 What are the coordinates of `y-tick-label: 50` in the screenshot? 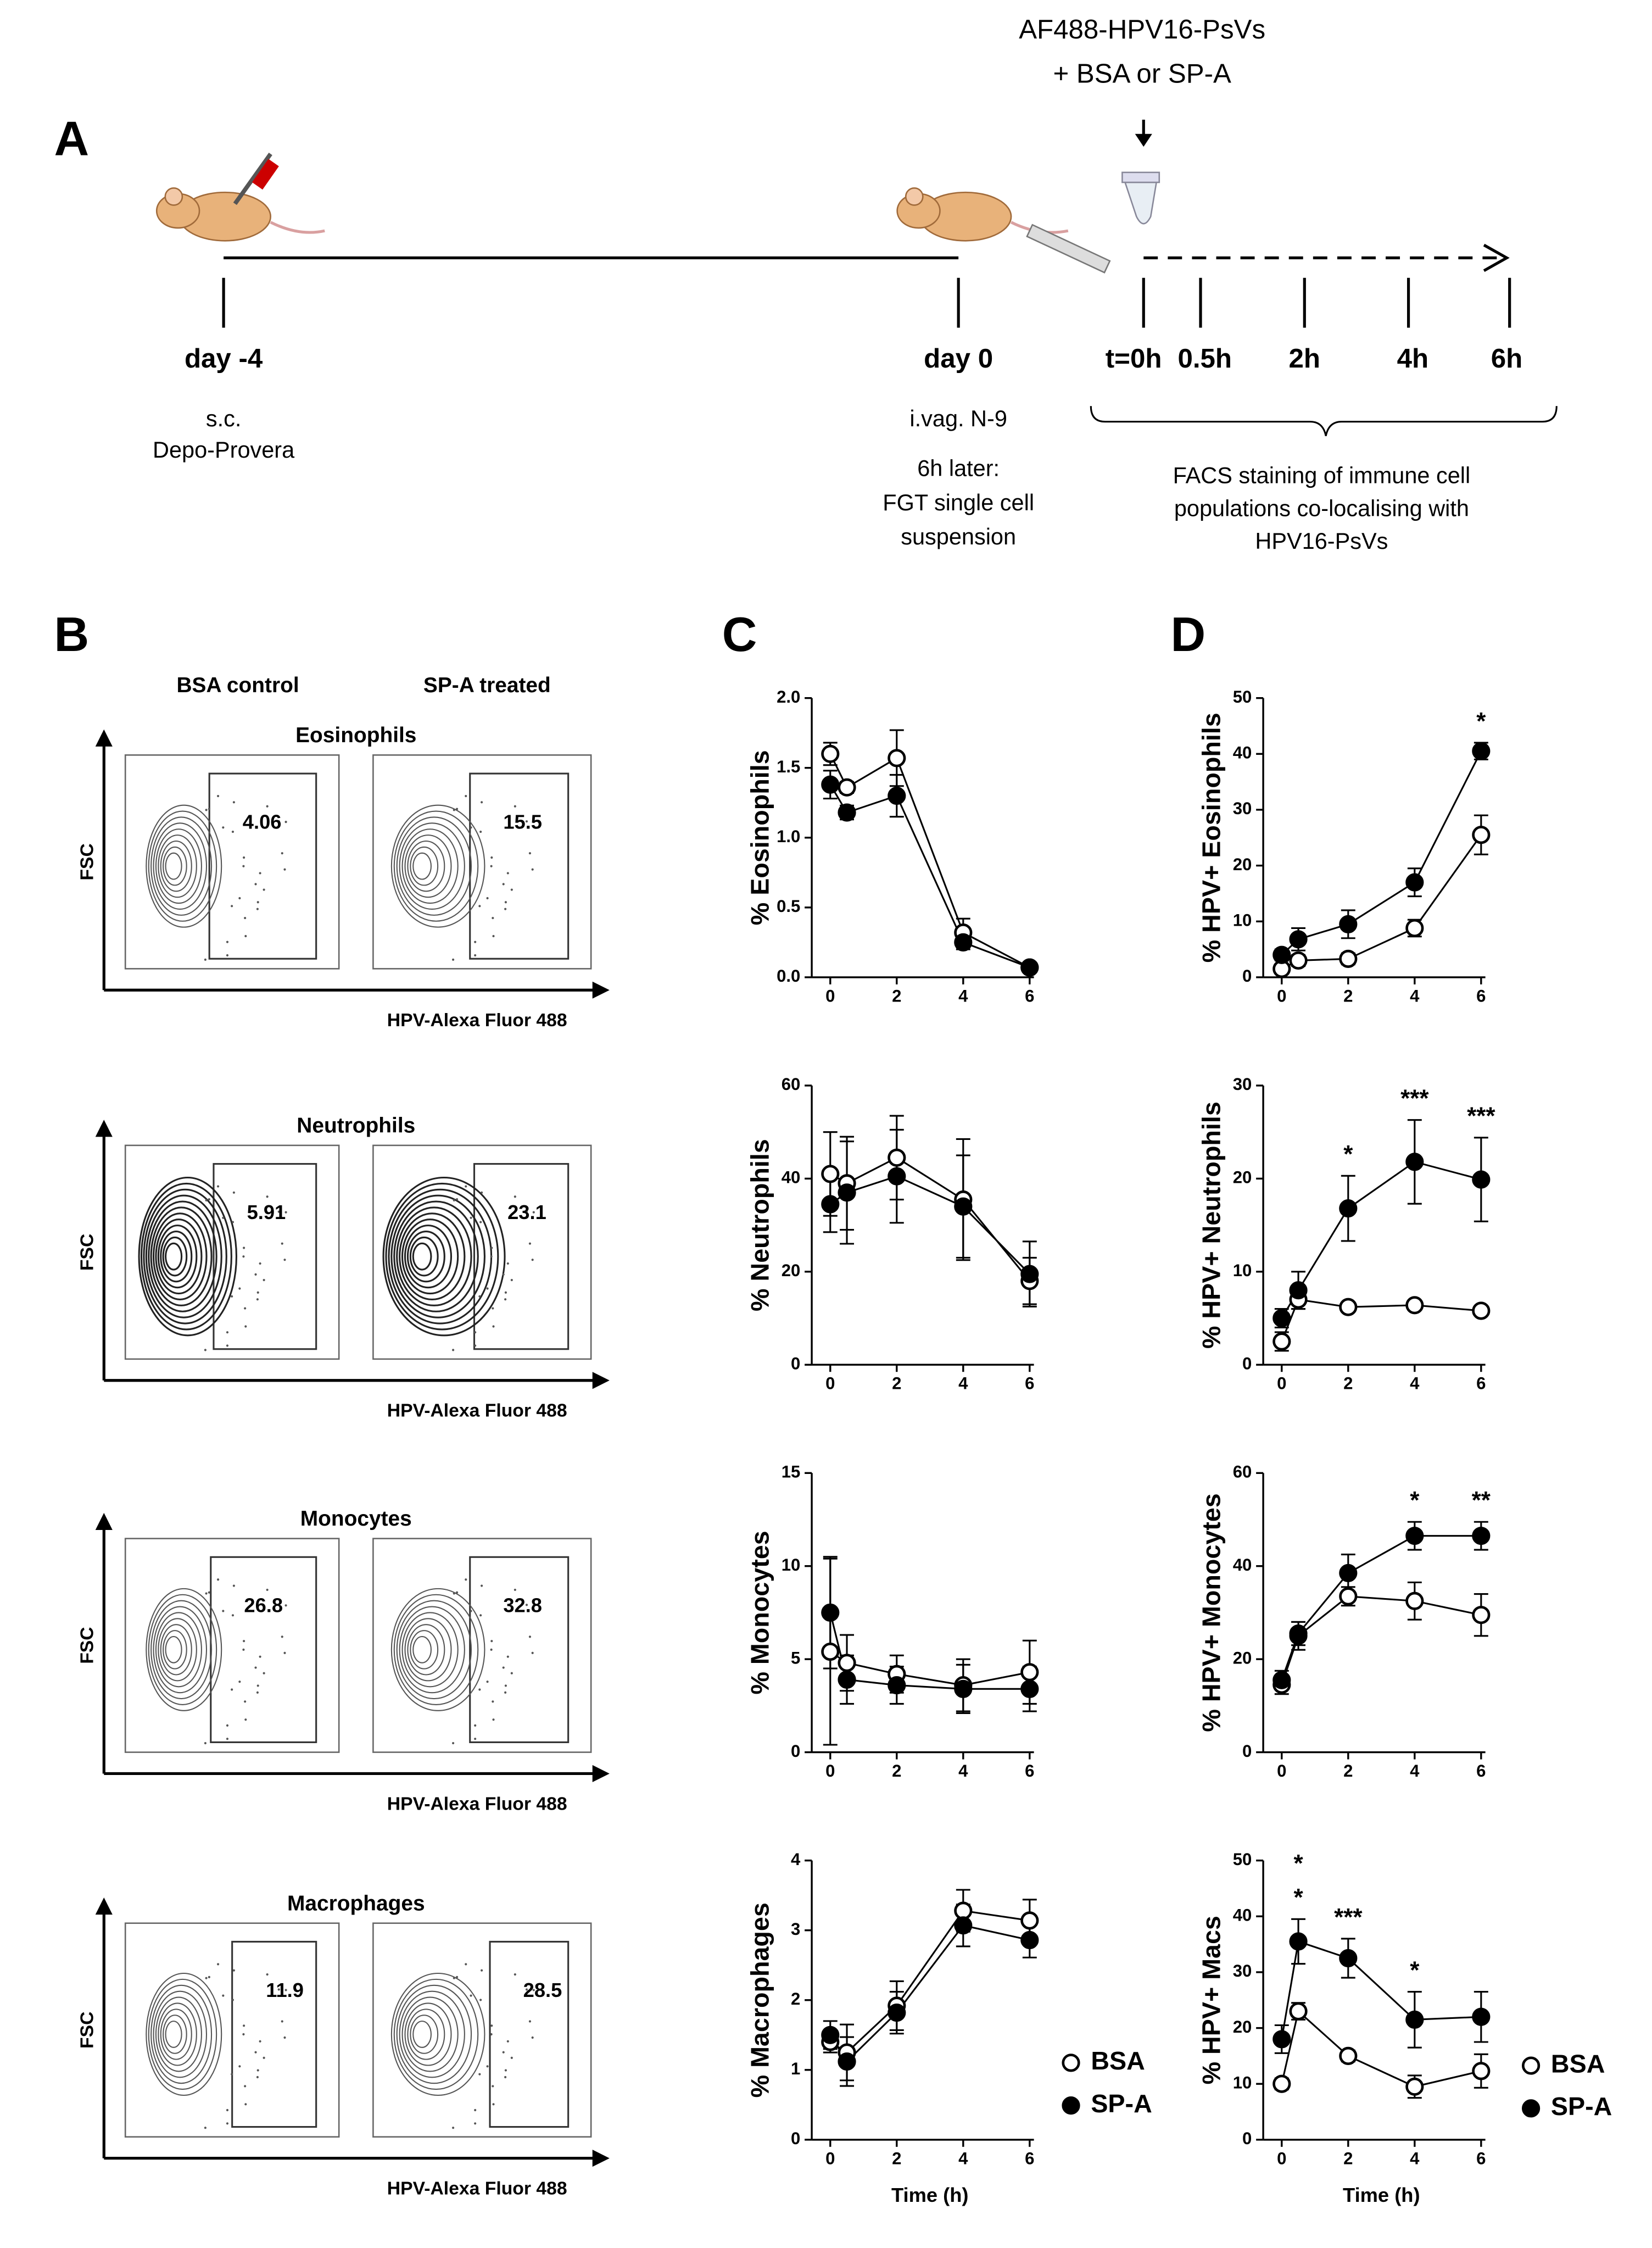 It's located at (1242, 1859).